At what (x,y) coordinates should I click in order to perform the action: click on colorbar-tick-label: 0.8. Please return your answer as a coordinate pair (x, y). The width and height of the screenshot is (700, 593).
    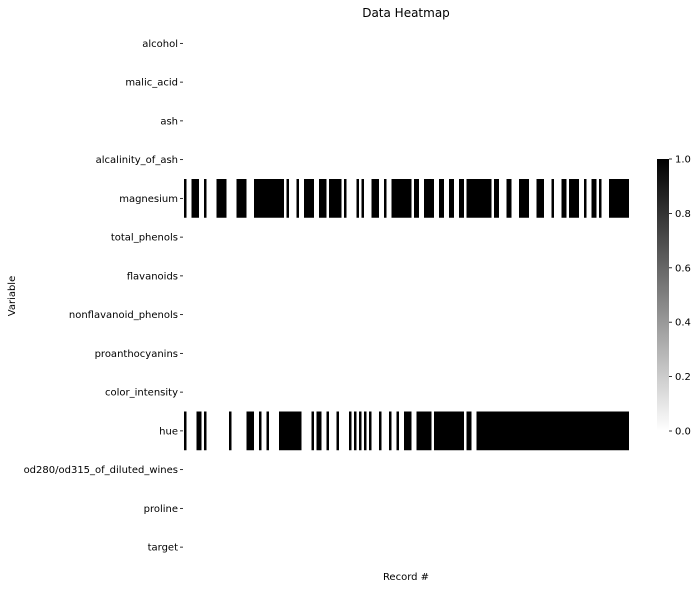
    Looking at the image, I should click on (683, 214).